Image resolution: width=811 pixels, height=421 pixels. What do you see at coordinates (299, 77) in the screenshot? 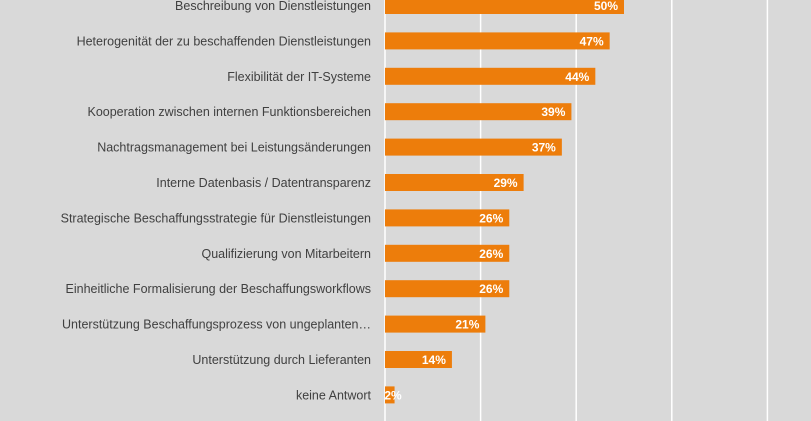
I see `category-label: Flexibilität der IT-Systeme` at bounding box center [299, 77].